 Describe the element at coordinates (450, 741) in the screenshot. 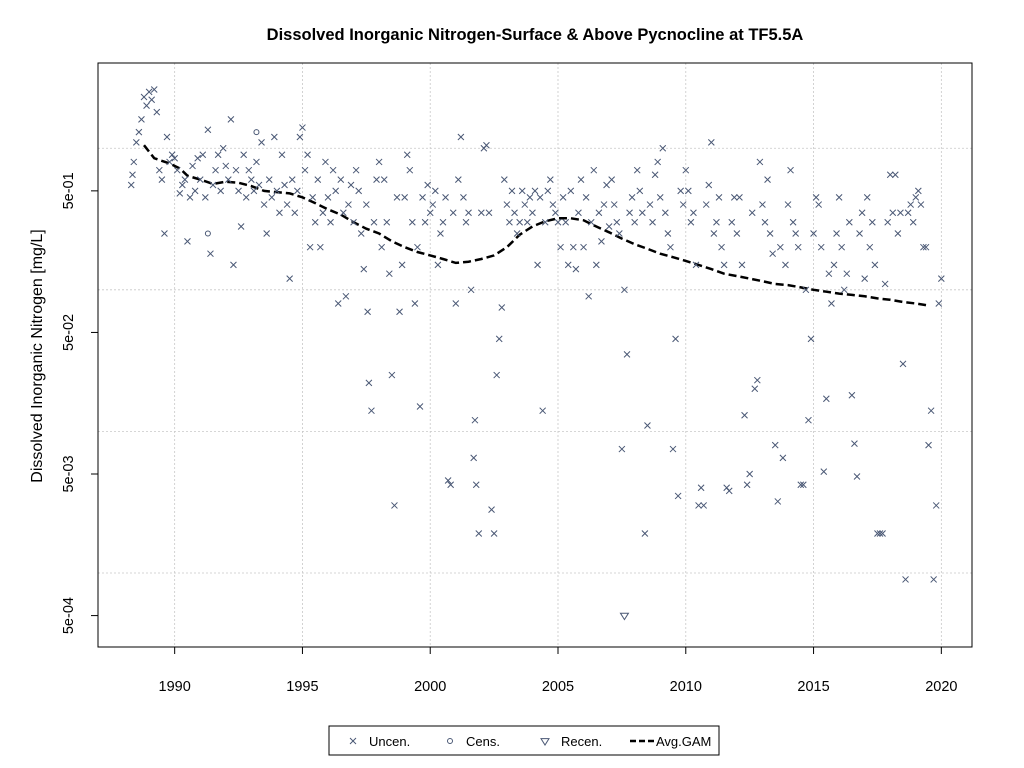

I see `legend-symbol-cens` at that location.